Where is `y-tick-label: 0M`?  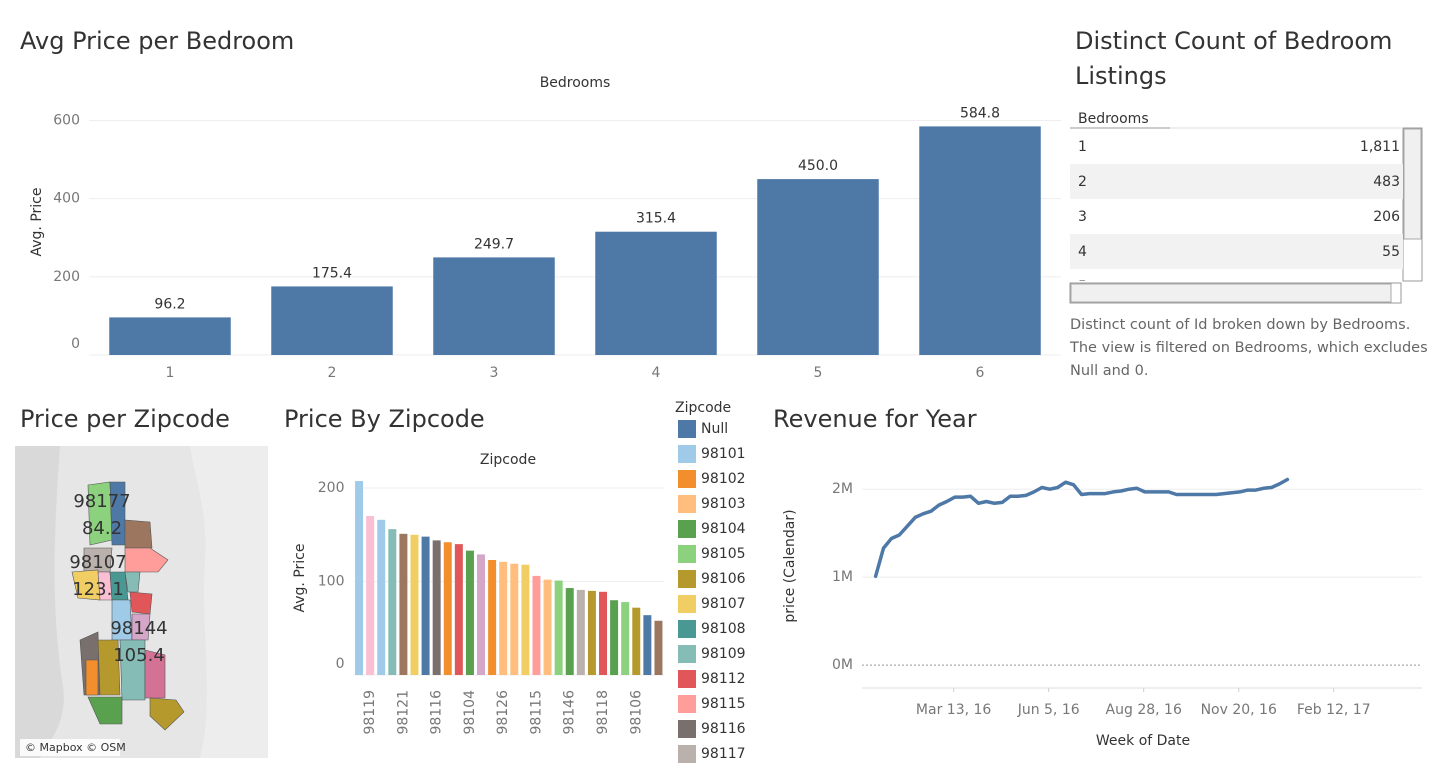
y-tick-label: 0M is located at coordinates (842, 665).